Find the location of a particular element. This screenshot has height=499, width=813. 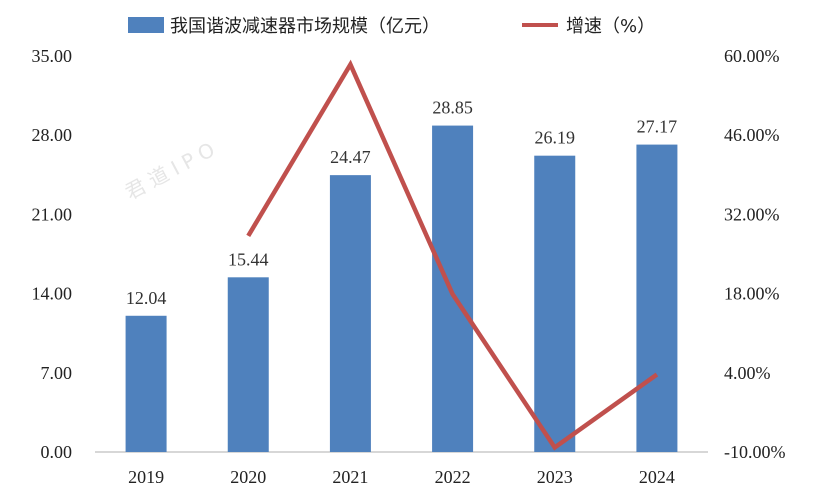

left-axis: 0.00 7.00 14.00 21.00 28.00 35.00 is located at coordinates (52, 254).